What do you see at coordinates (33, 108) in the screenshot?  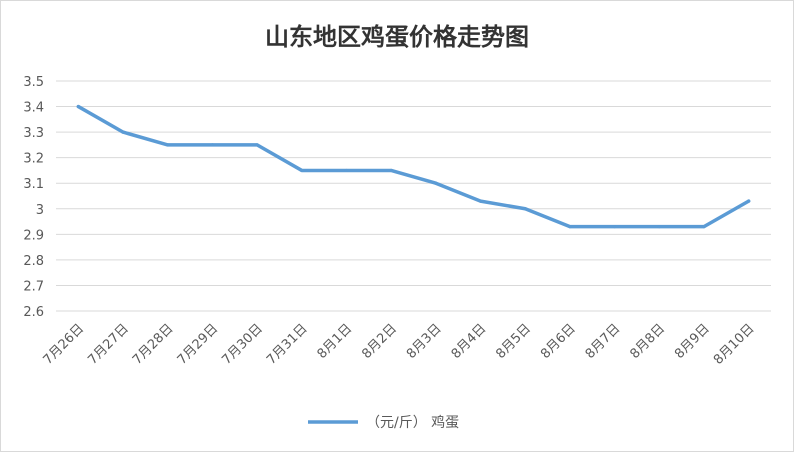 I see `y-tick-label: 3.4` at bounding box center [33, 108].